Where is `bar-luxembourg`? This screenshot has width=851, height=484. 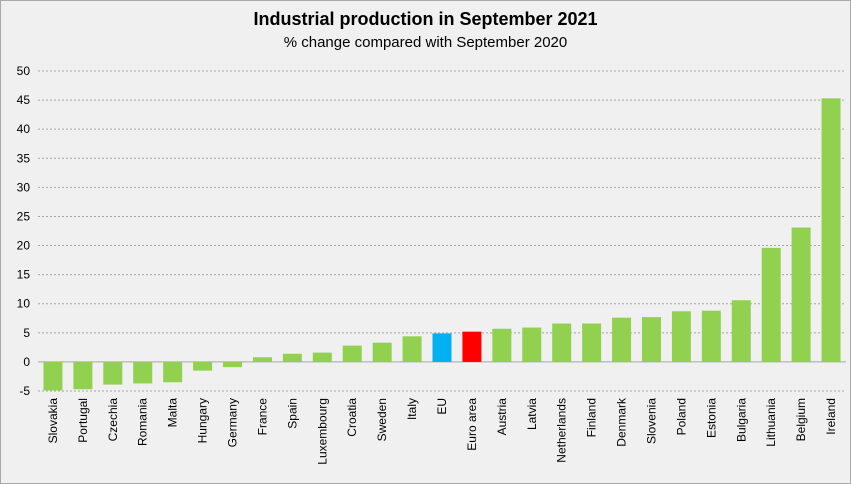 bar-luxembourg is located at coordinates (322, 357).